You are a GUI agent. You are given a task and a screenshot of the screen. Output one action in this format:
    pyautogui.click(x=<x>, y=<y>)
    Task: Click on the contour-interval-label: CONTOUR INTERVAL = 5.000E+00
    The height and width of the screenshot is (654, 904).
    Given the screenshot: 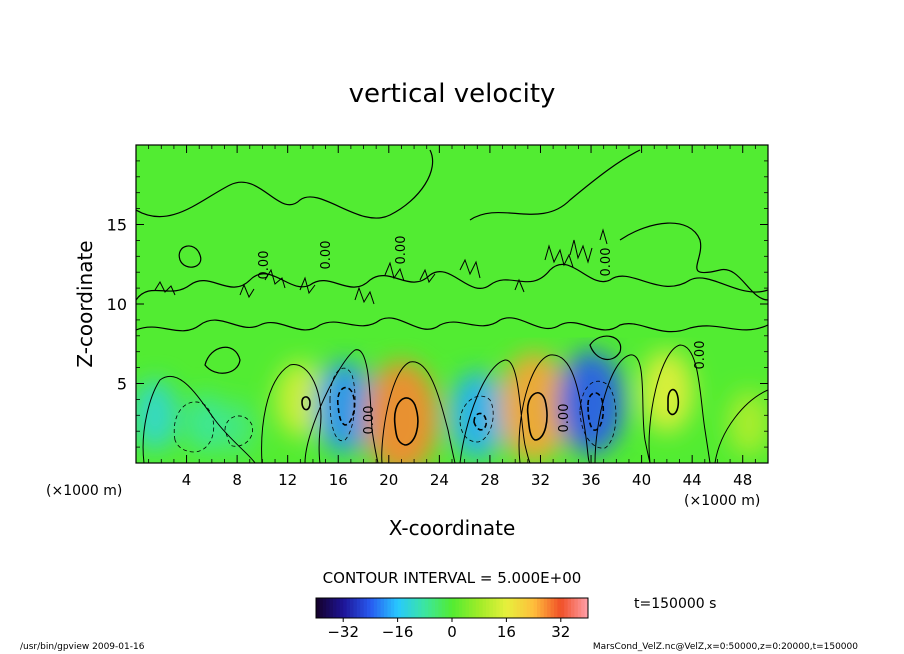 What is the action you would take?
    pyautogui.click(x=452, y=578)
    